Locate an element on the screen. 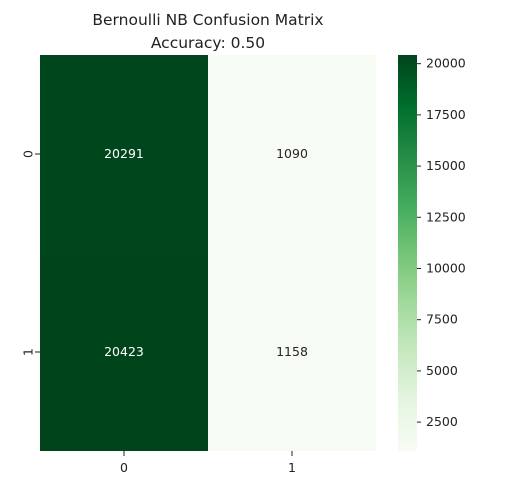 The width and height of the screenshot is (516, 498). chart-title: Bernoulli NB Confusion Matrix is located at coordinates (207, 20).